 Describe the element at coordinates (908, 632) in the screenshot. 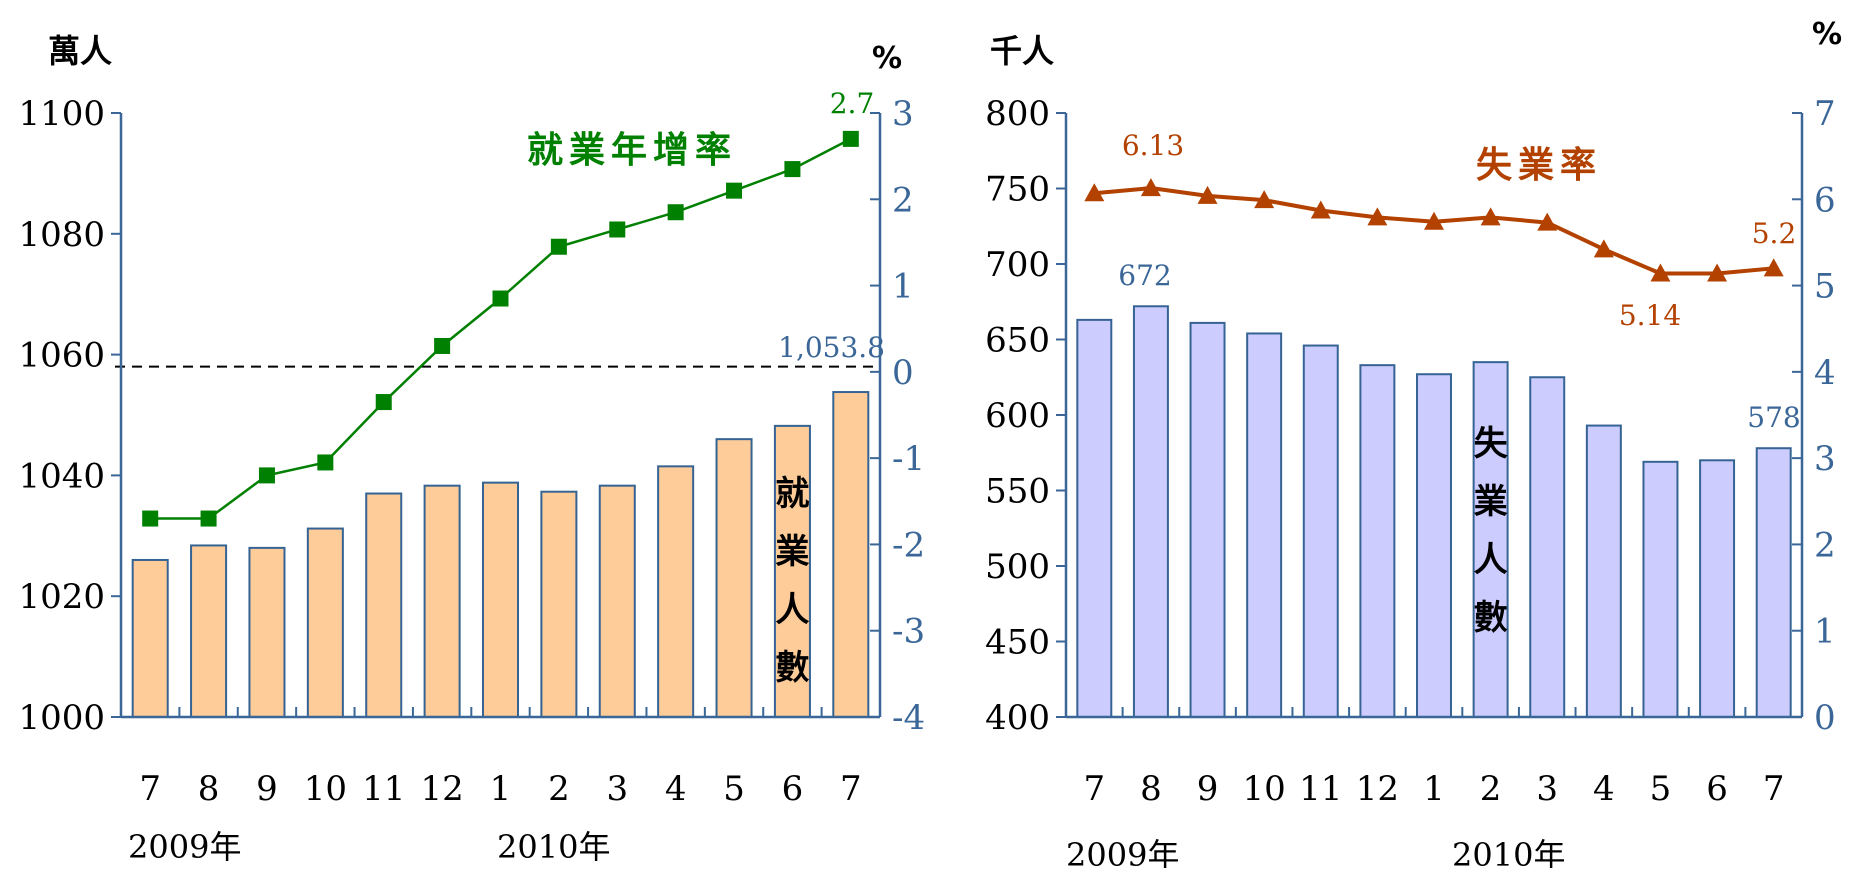

I see `right-y-tick-label: -3` at that location.